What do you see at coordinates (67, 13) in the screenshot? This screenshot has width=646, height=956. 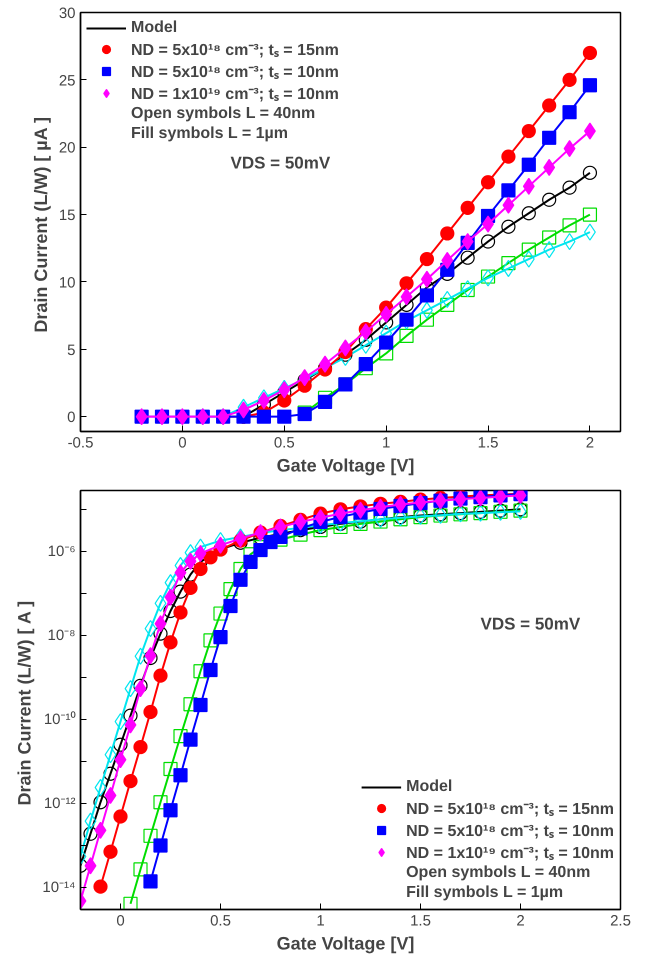 I see `y-tick-label: 30` at bounding box center [67, 13].